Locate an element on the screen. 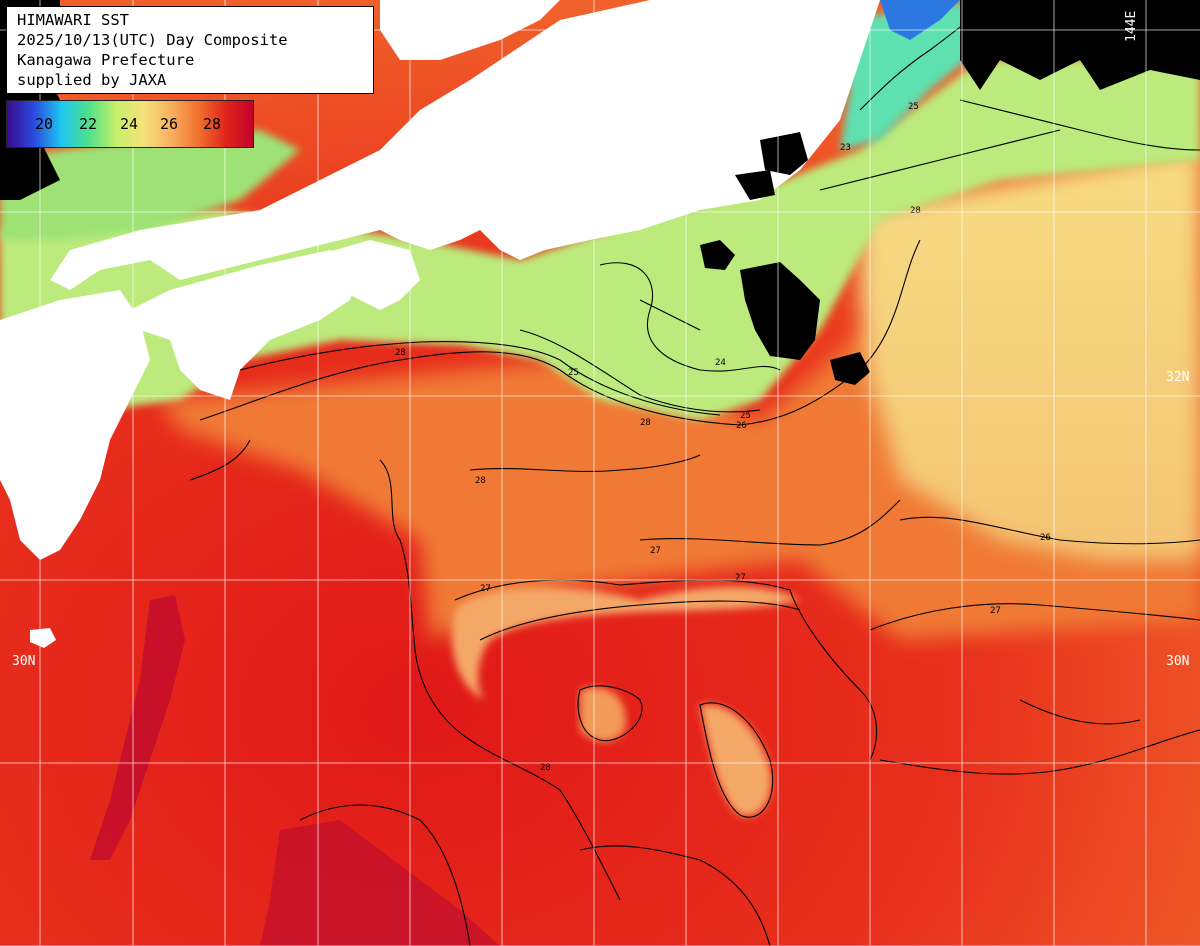 The image size is (1200, 946). temperature-colorbar: 20 22 24 26 28 is located at coordinates (130, 124).